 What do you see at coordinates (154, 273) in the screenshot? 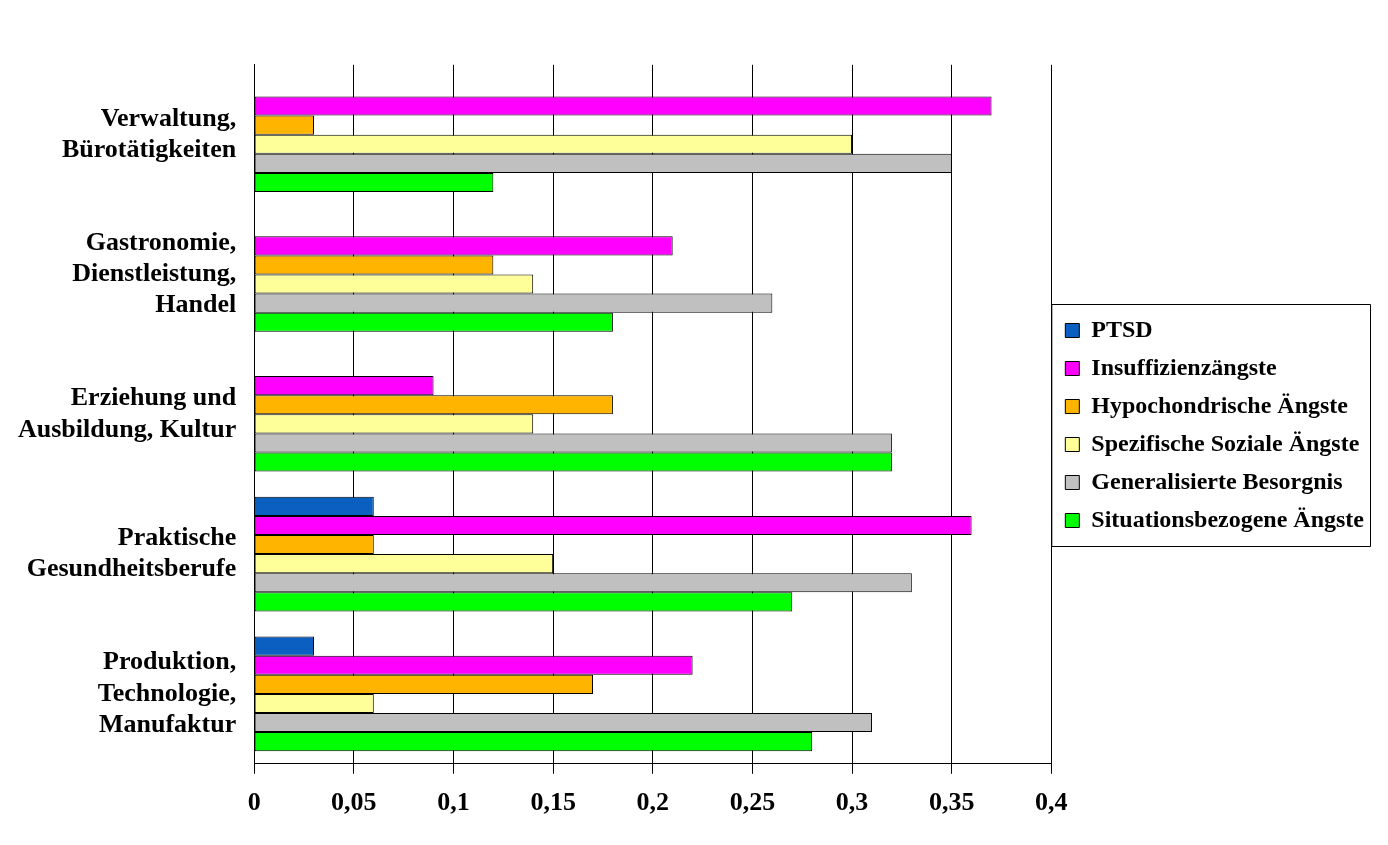
I see `y-tick-label: Gastronomie, Dienstleistung, Handel` at bounding box center [154, 273].